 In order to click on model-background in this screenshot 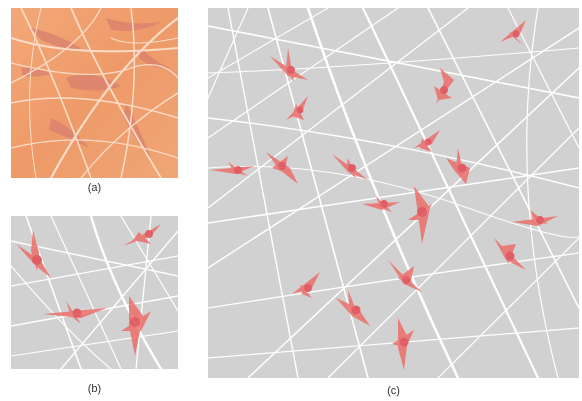, I will do `click(94, 292)`.